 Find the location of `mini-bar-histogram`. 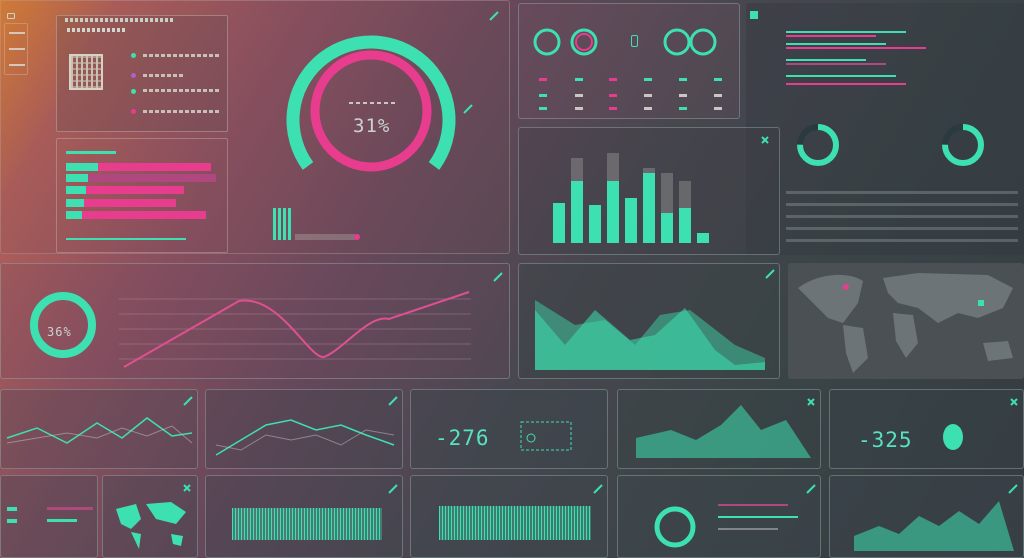

mini-bar-histogram is located at coordinates (316, 224).